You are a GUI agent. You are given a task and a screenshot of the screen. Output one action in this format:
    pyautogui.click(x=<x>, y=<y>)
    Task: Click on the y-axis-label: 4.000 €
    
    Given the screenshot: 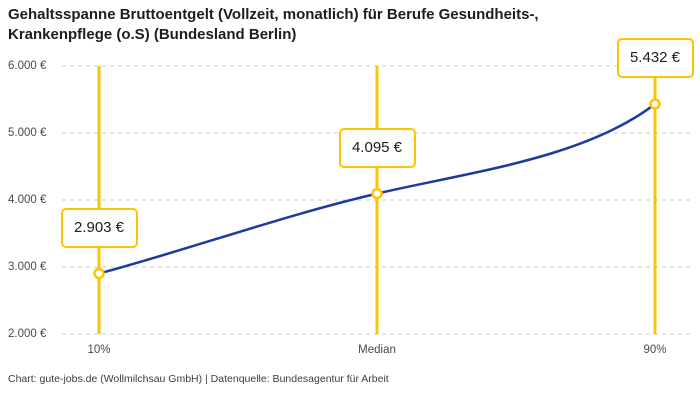 What is the action you would take?
    pyautogui.click(x=27, y=200)
    